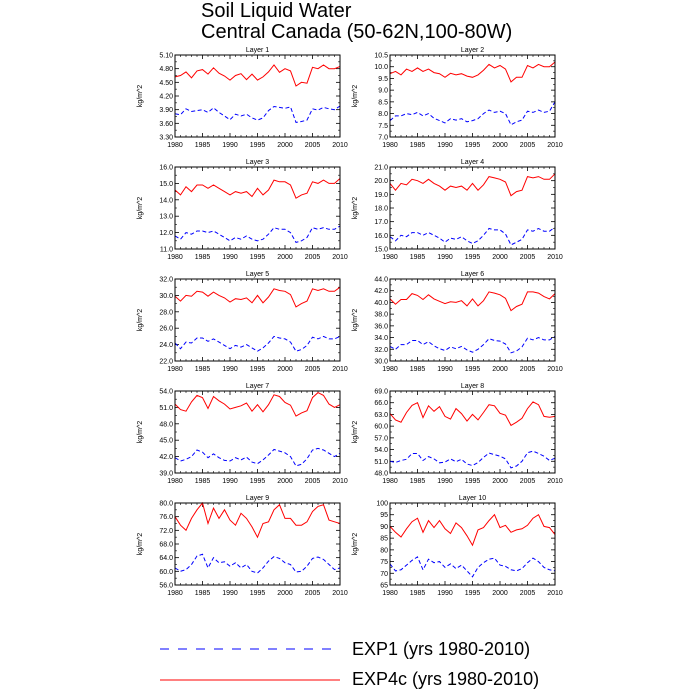  What do you see at coordinates (381, 56) in the screenshot?
I see `y-tick-label: 10.5` at bounding box center [381, 56].